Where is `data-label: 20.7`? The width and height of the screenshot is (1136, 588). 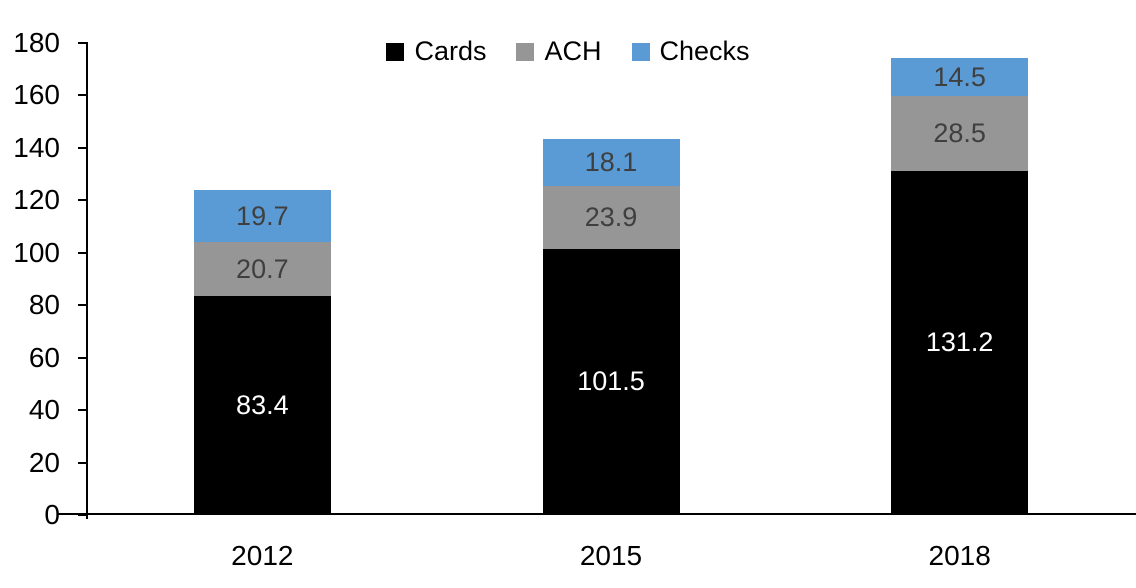 data-label: 20.7 is located at coordinates (262, 268).